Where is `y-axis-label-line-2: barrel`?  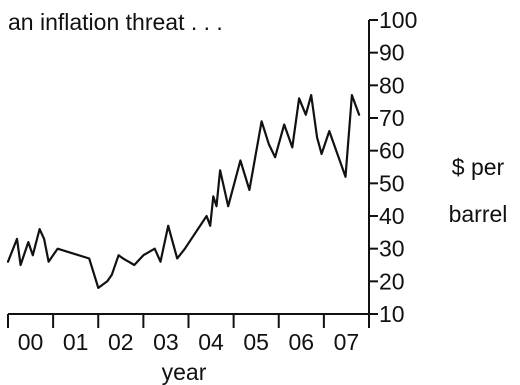
y-axis-label-line-2: barrel is located at coordinates (478, 214).